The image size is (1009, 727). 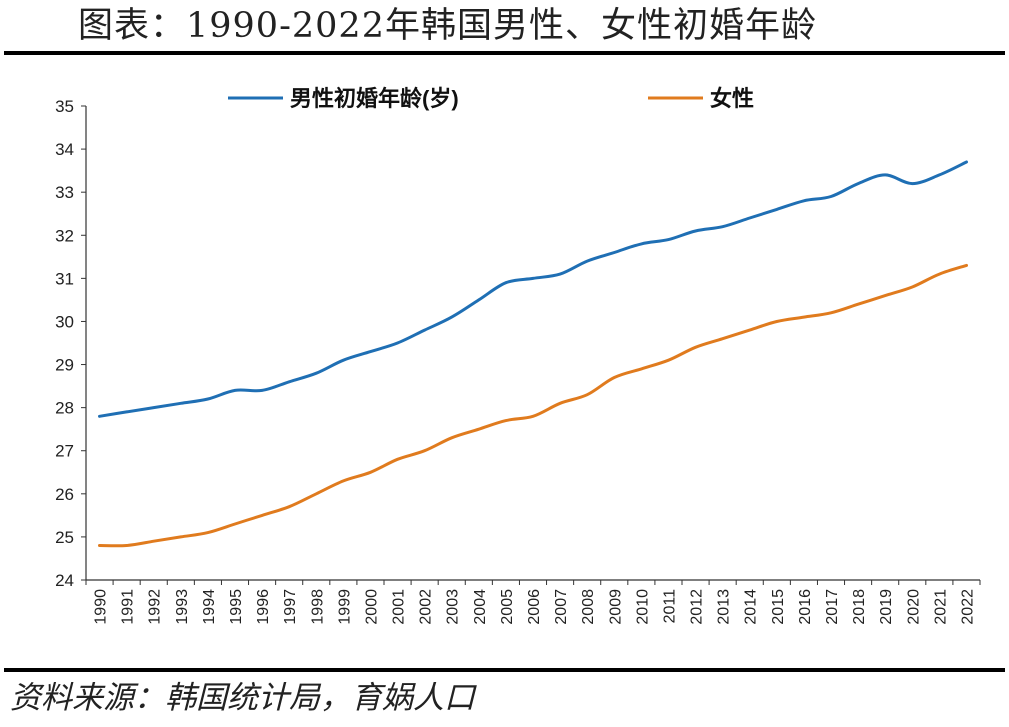 What do you see at coordinates (615, 607) in the screenshot?
I see `x-tick-label: 2009` at bounding box center [615, 607].